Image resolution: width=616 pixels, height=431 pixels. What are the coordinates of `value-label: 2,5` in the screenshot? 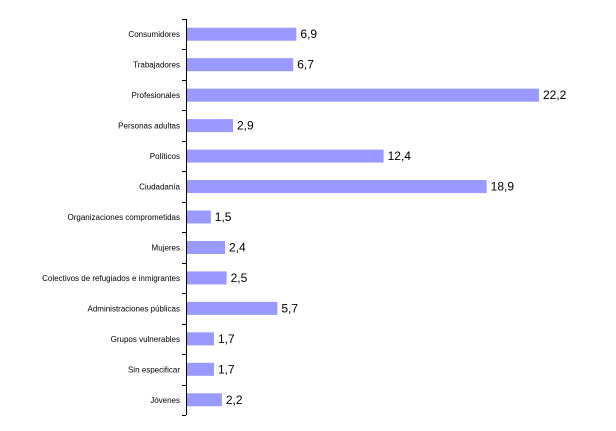 It's located at (239, 278).